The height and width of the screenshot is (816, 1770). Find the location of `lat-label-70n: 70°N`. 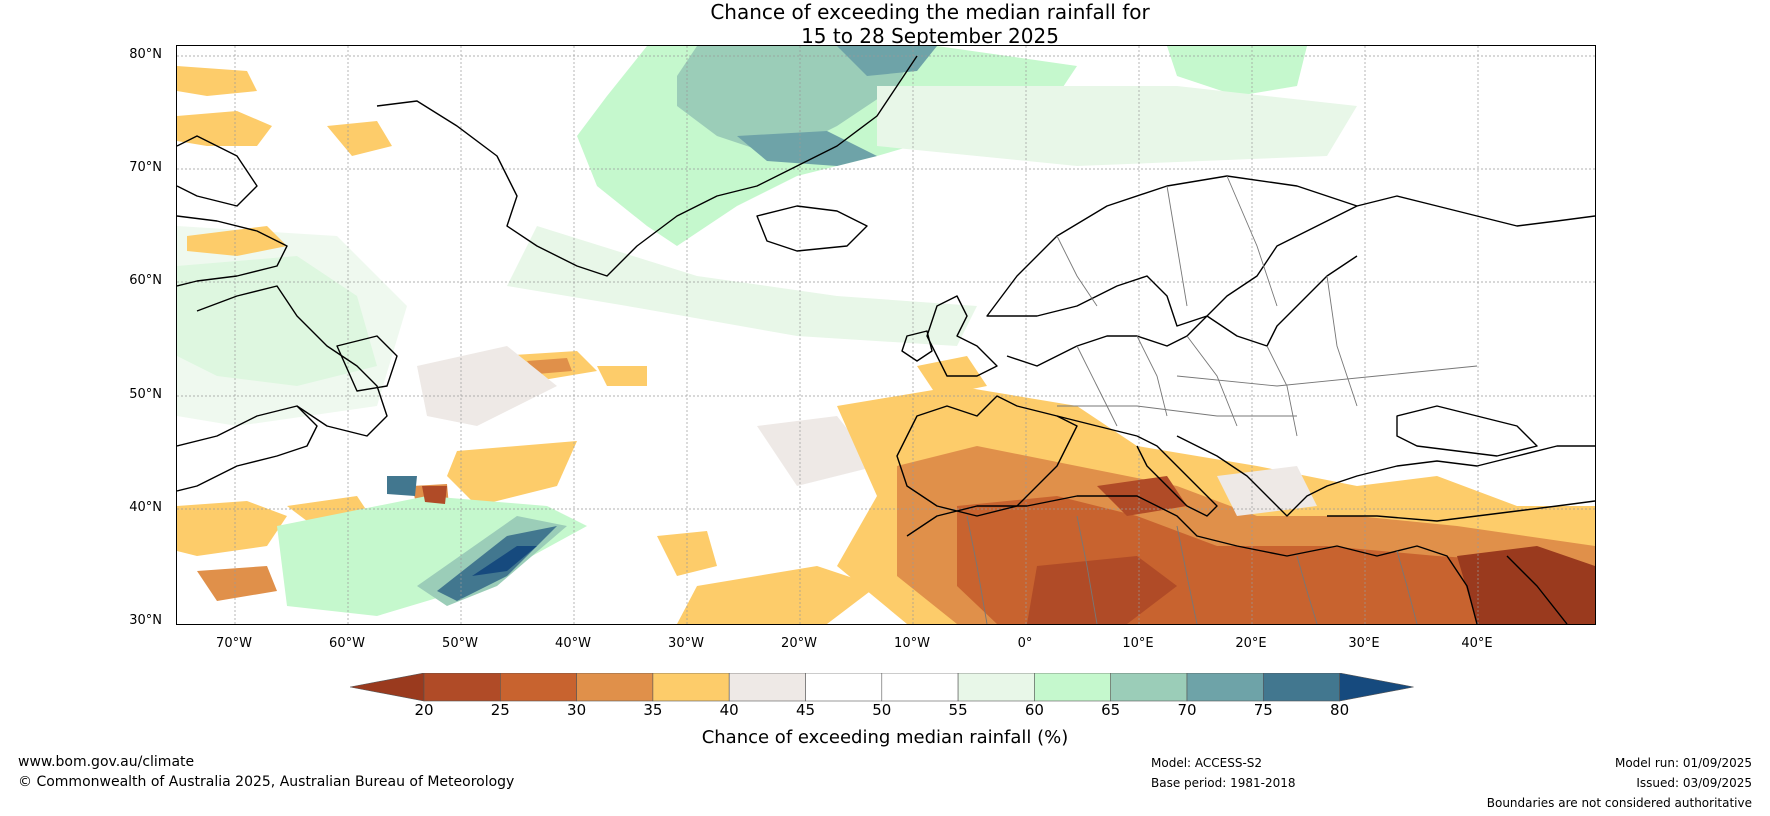

lat-label-70n: 70°N is located at coordinates (145, 167).